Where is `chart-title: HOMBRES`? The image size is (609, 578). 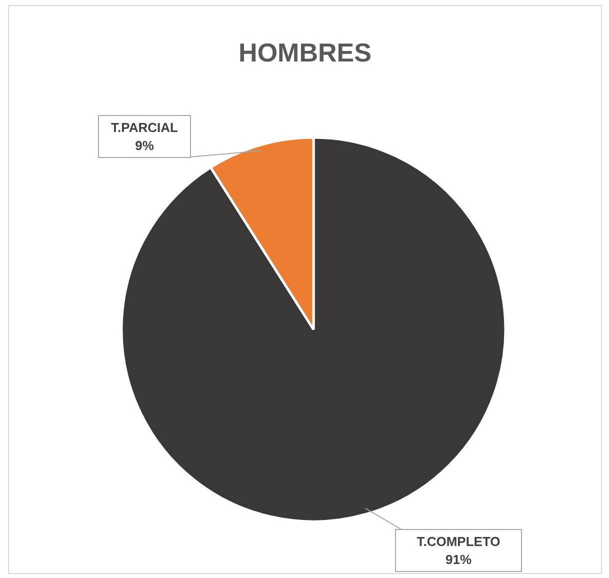 chart-title: HOMBRES is located at coordinates (305, 53).